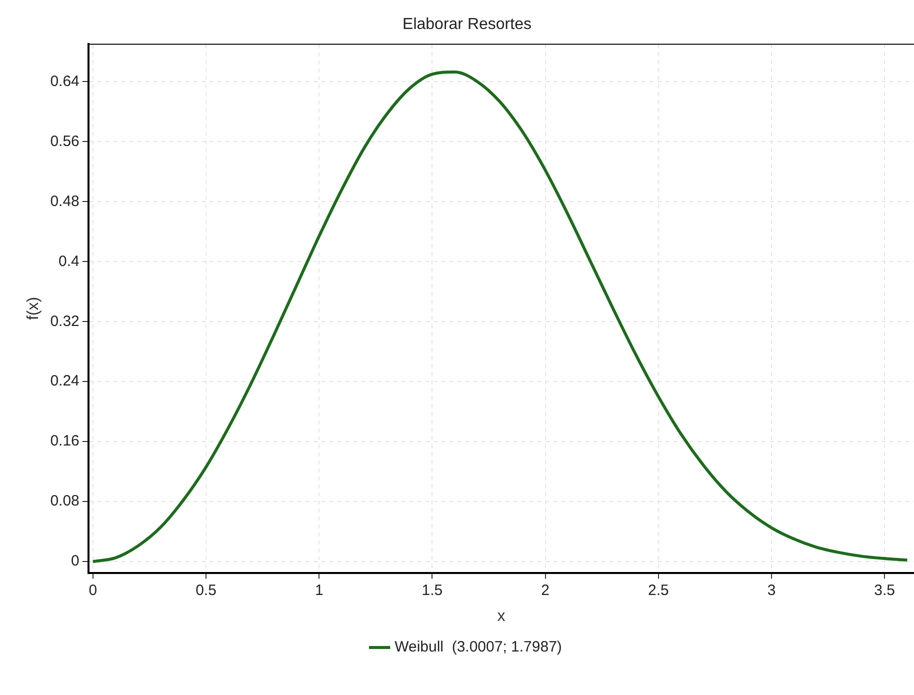  Describe the element at coordinates (65, 321) in the screenshot. I see `y-tick-label: 0.32` at that location.